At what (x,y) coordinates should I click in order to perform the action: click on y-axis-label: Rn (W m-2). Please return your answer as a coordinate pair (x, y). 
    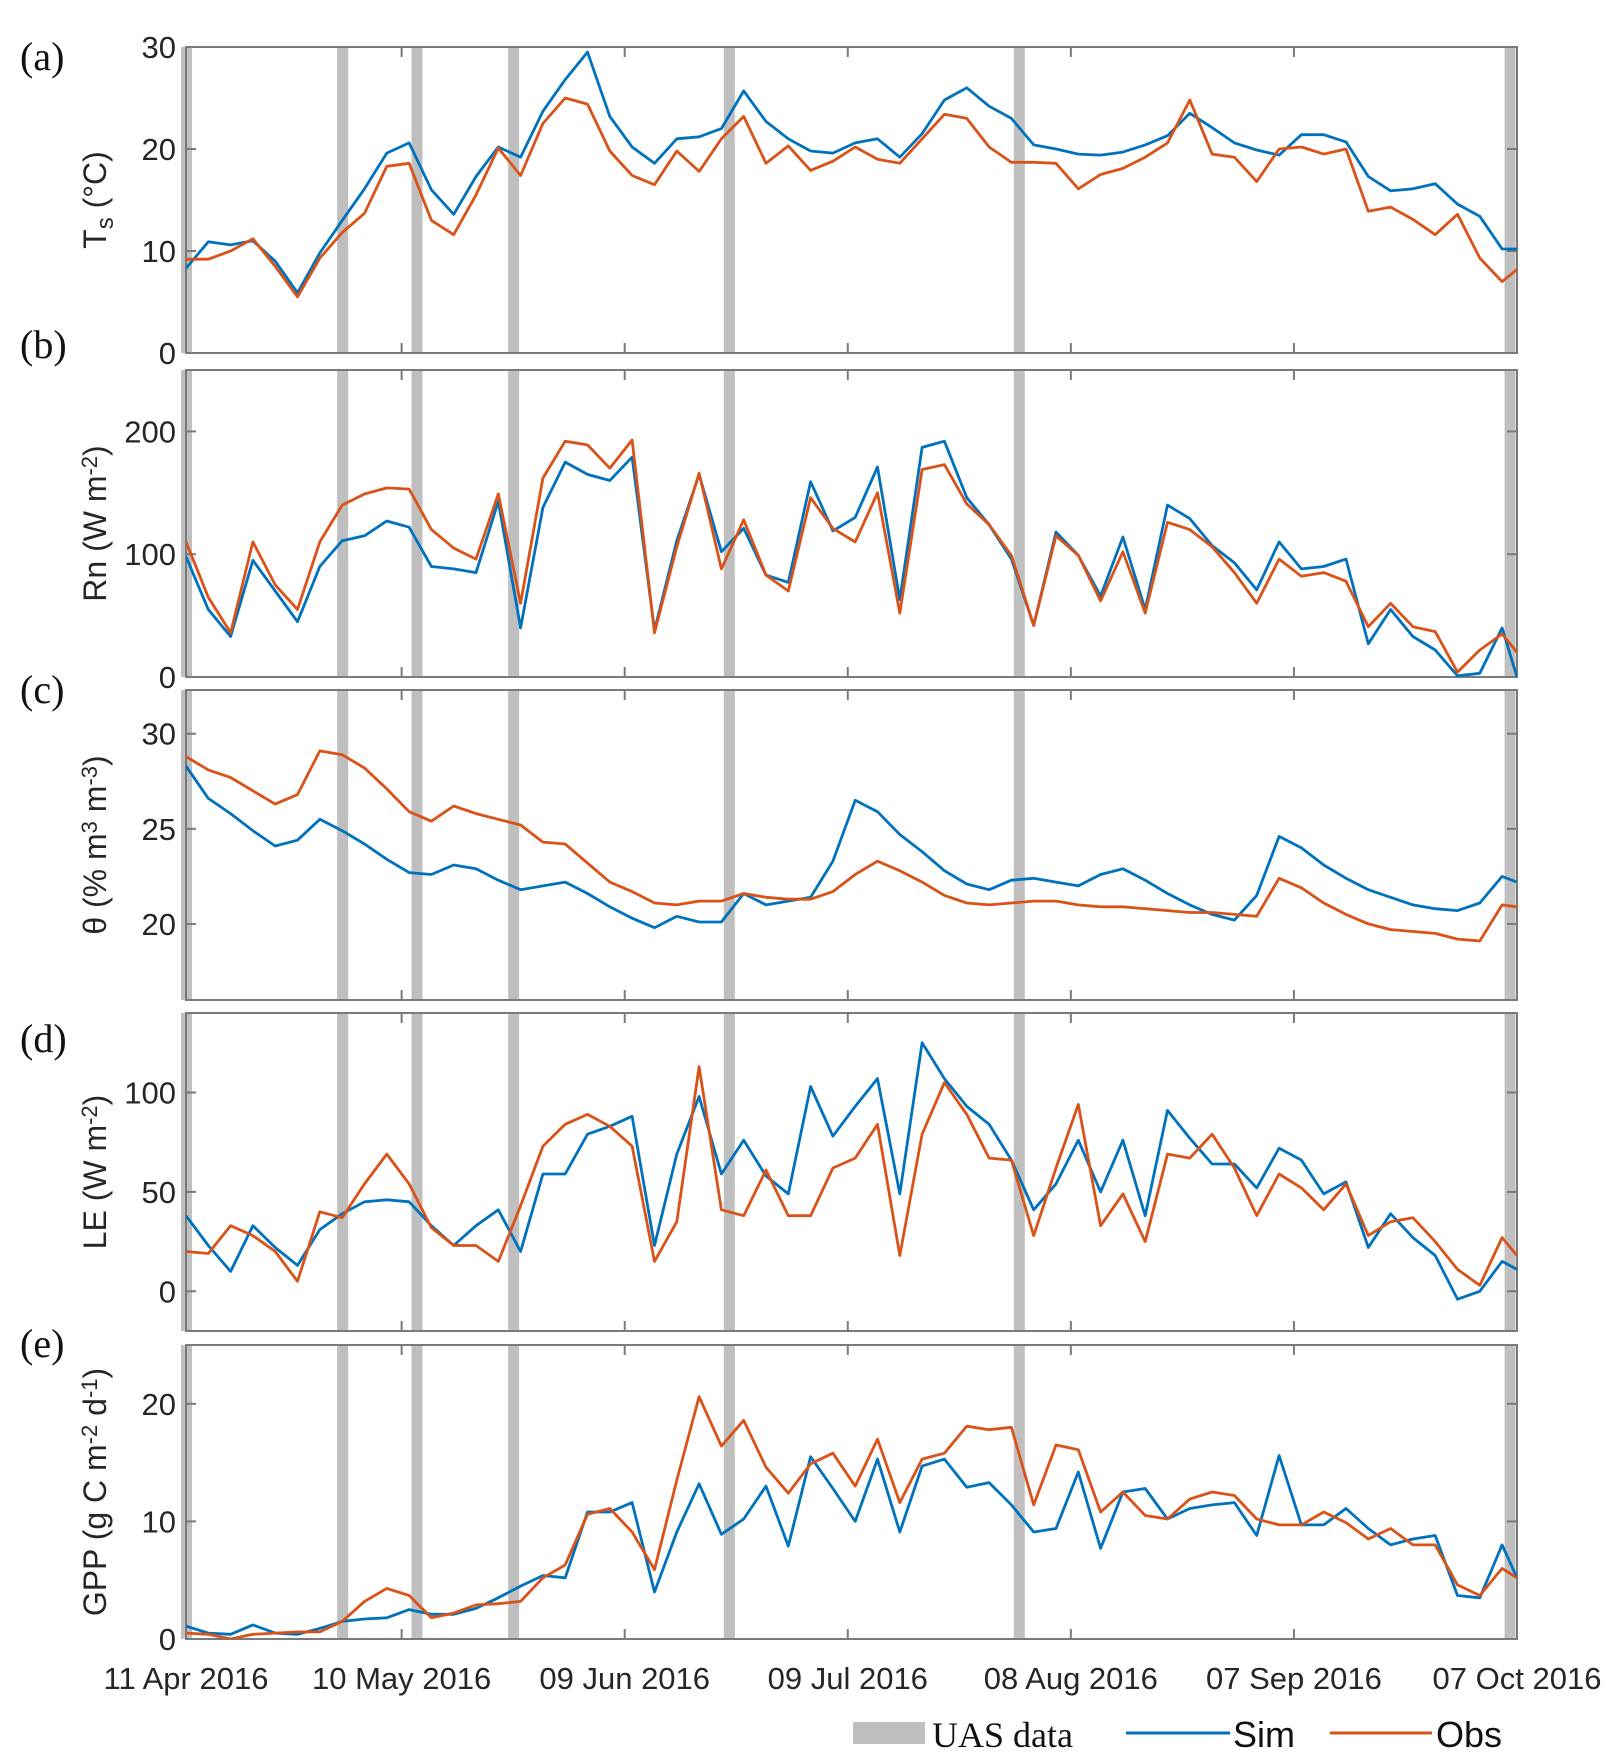
    Looking at the image, I should click on (95, 523).